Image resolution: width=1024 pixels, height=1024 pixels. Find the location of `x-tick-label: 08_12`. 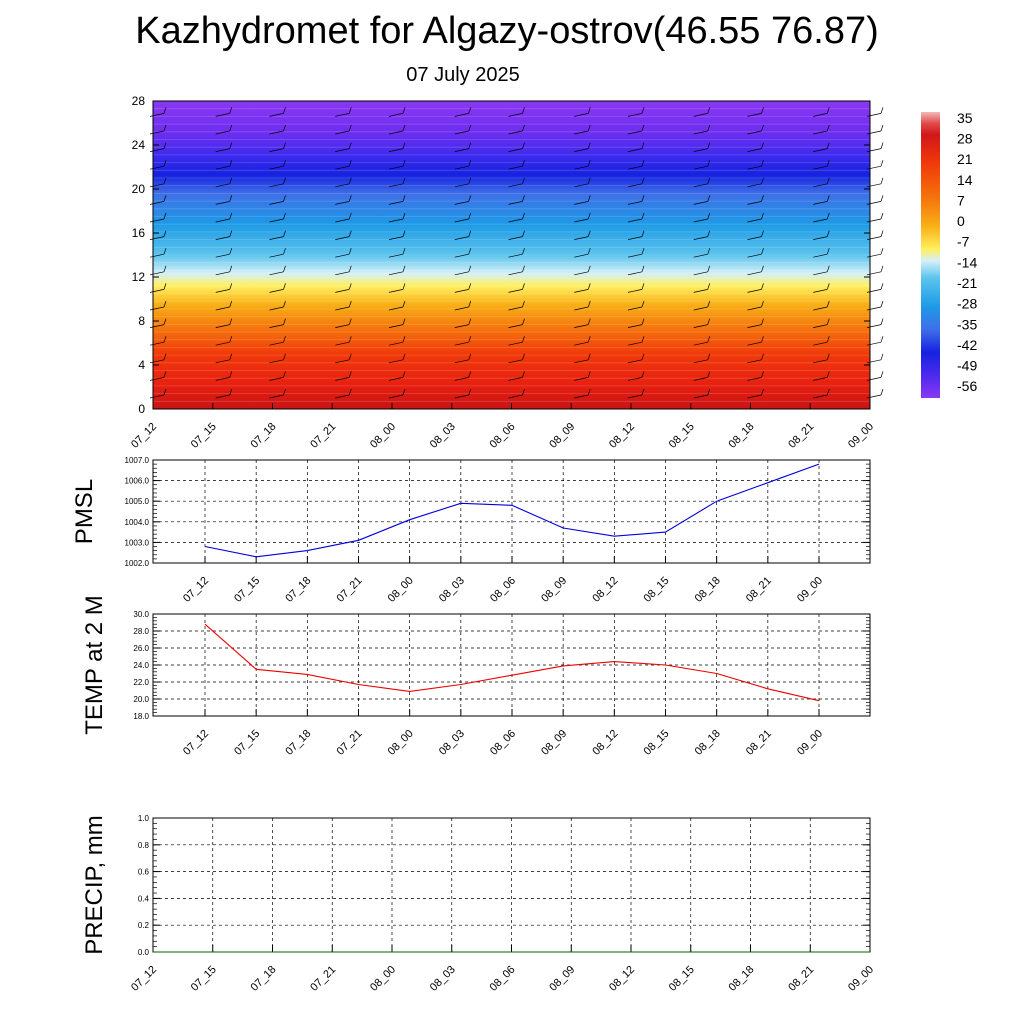

x-tick-label: 08_12 is located at coordinates (605, 743).